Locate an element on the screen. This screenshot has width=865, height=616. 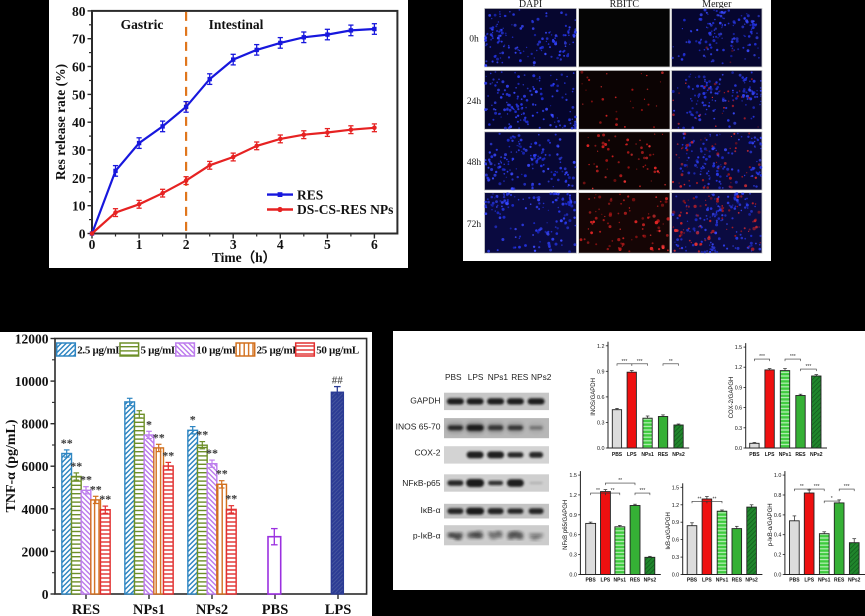
svg-text: DS-CS-RES NPs is located at coordinates (345, 209).